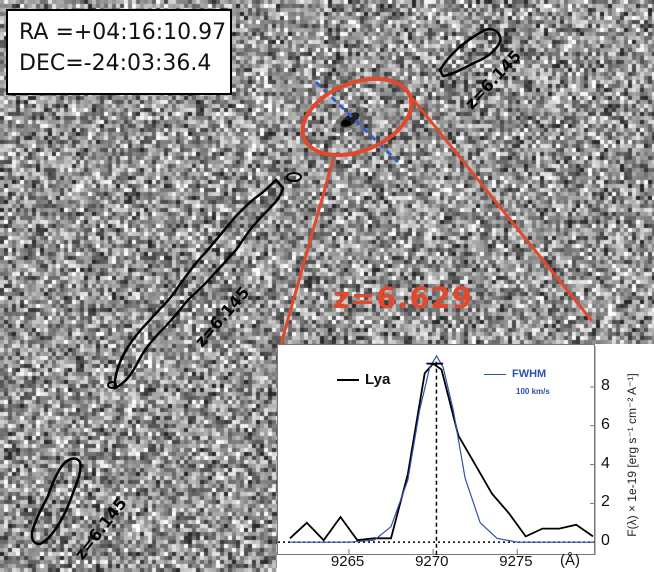  I want to click on legend-fwhm: FWHM, so click(518, 374).